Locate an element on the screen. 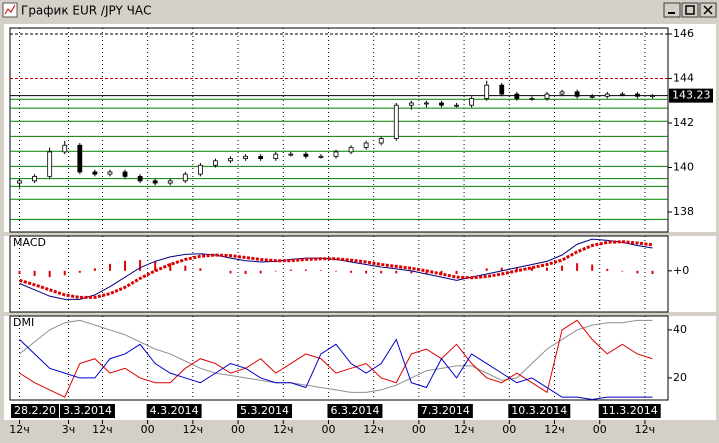 The width and height of the screenshot is (719, 443). date-label: 28.2.20 is located at coordinates (35, 410).